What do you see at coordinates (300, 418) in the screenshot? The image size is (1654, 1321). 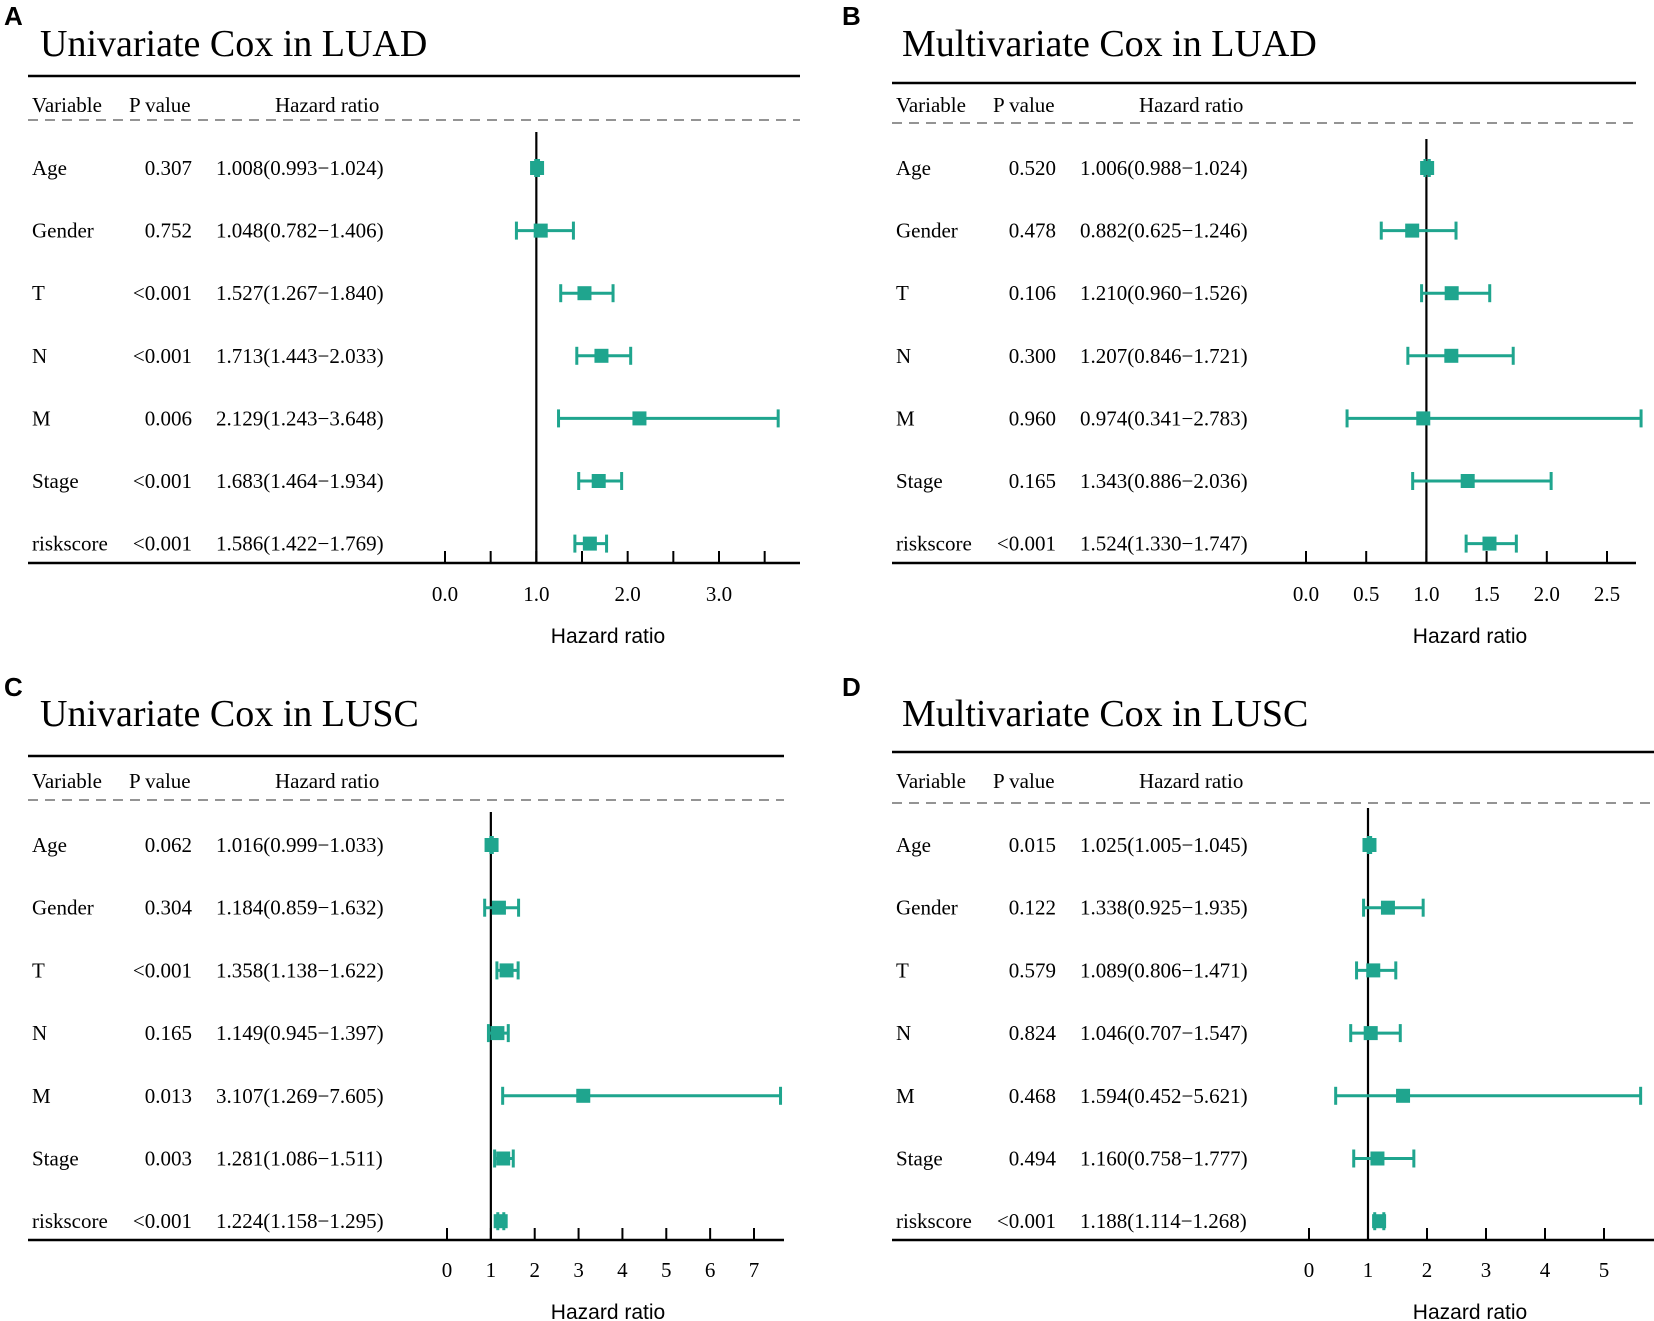 I see `row-hazard-ratio-text: 2.129(1.243−3.648)` at bounding box center [300, 418].